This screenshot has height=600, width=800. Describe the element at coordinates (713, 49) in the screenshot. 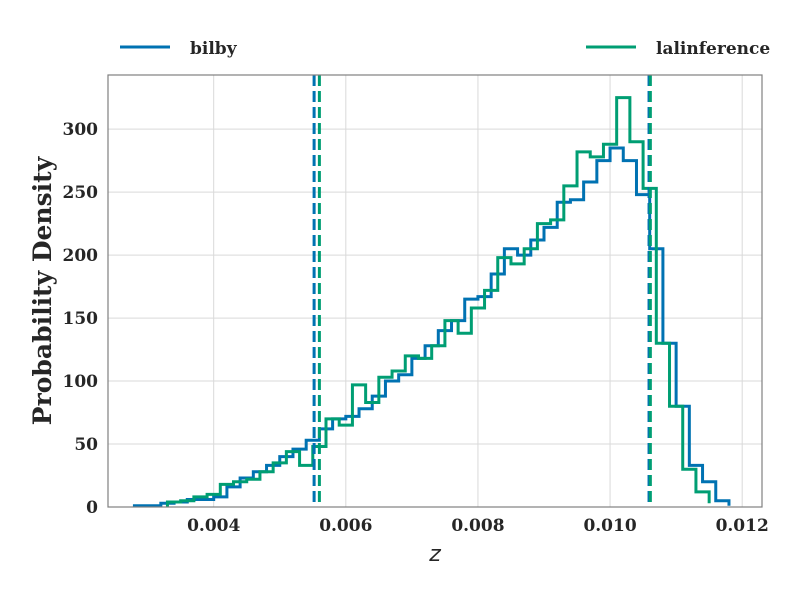

I see `legend-label-lalinference: lalinference` at that location.